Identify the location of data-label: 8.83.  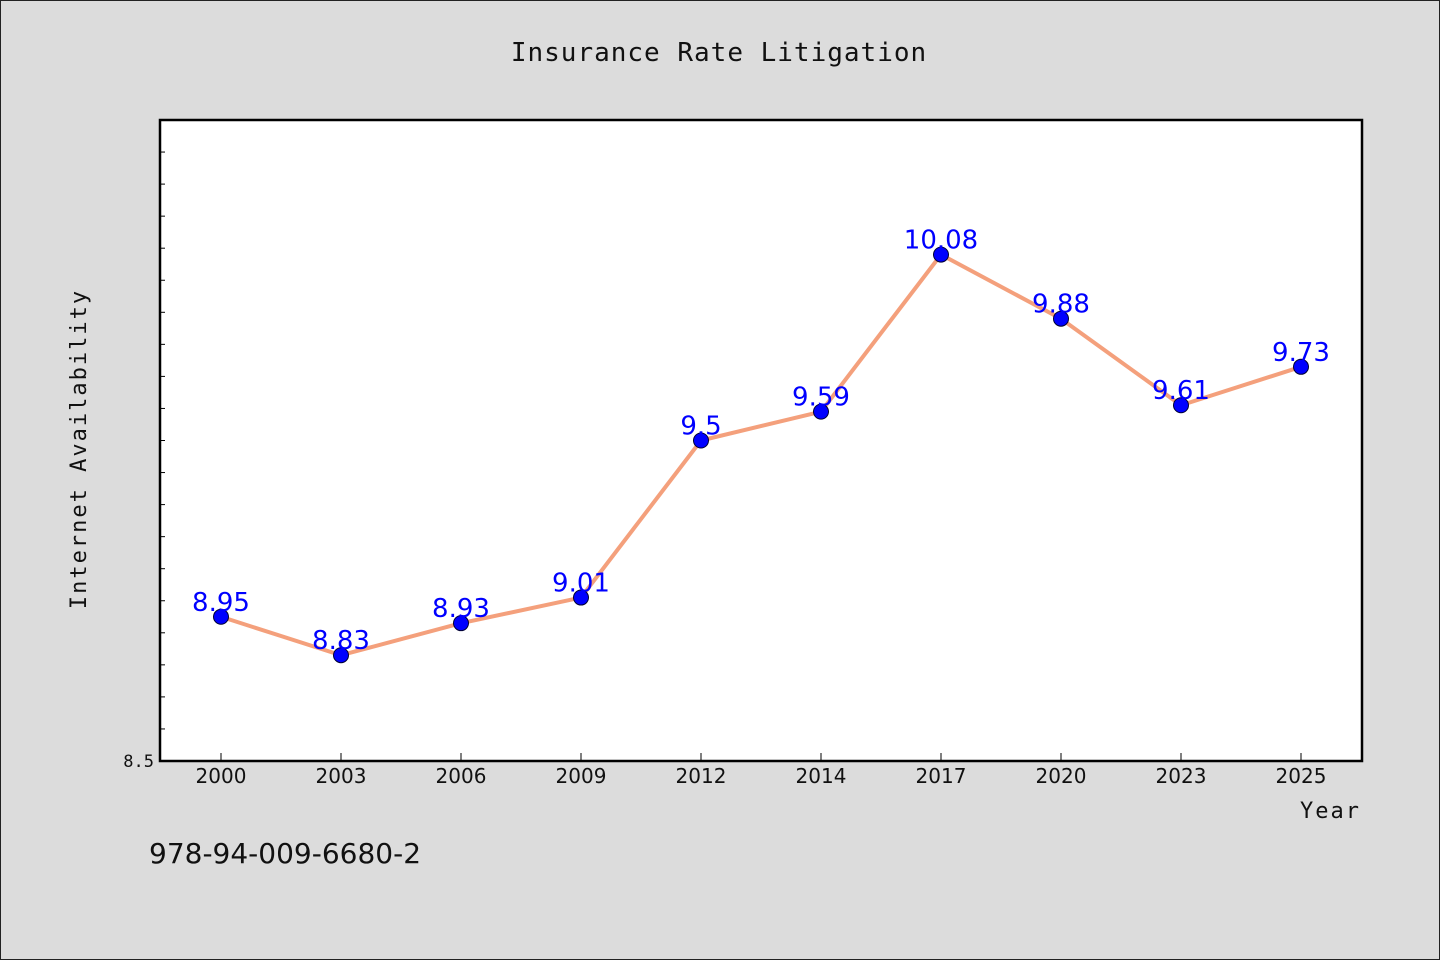
(341, 641).